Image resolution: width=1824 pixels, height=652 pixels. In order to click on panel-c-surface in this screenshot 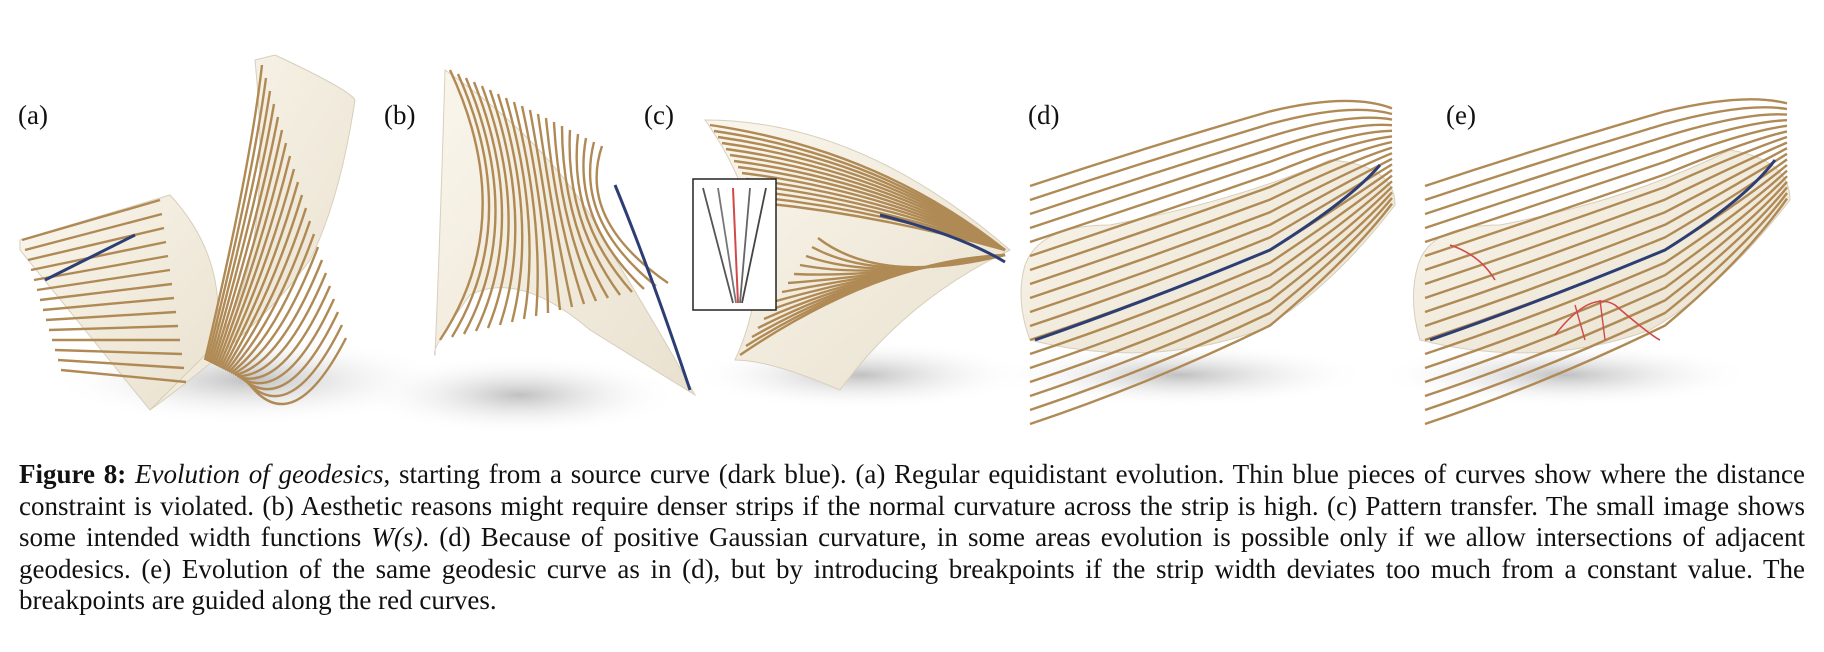, I will do `click(860, 264)`.